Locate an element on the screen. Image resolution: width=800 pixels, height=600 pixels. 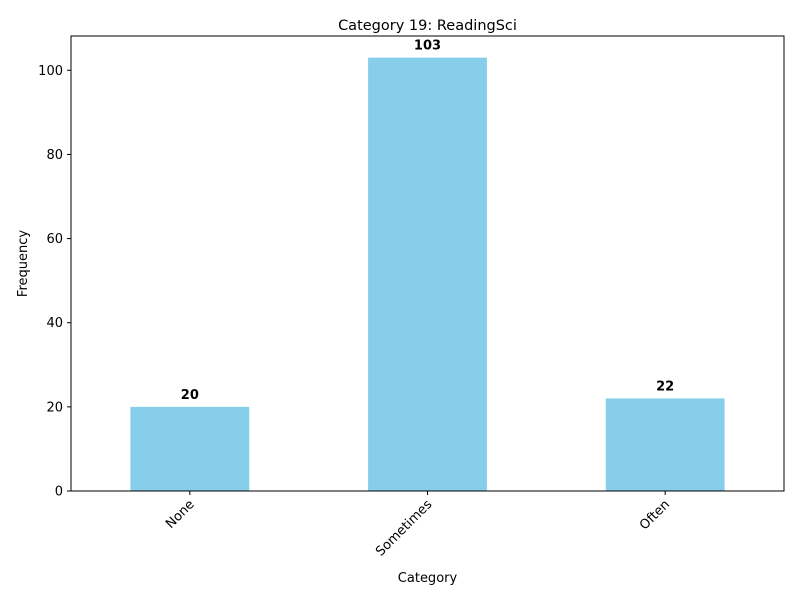
y-tick-label: 40 is located at coordinates (54, 323).